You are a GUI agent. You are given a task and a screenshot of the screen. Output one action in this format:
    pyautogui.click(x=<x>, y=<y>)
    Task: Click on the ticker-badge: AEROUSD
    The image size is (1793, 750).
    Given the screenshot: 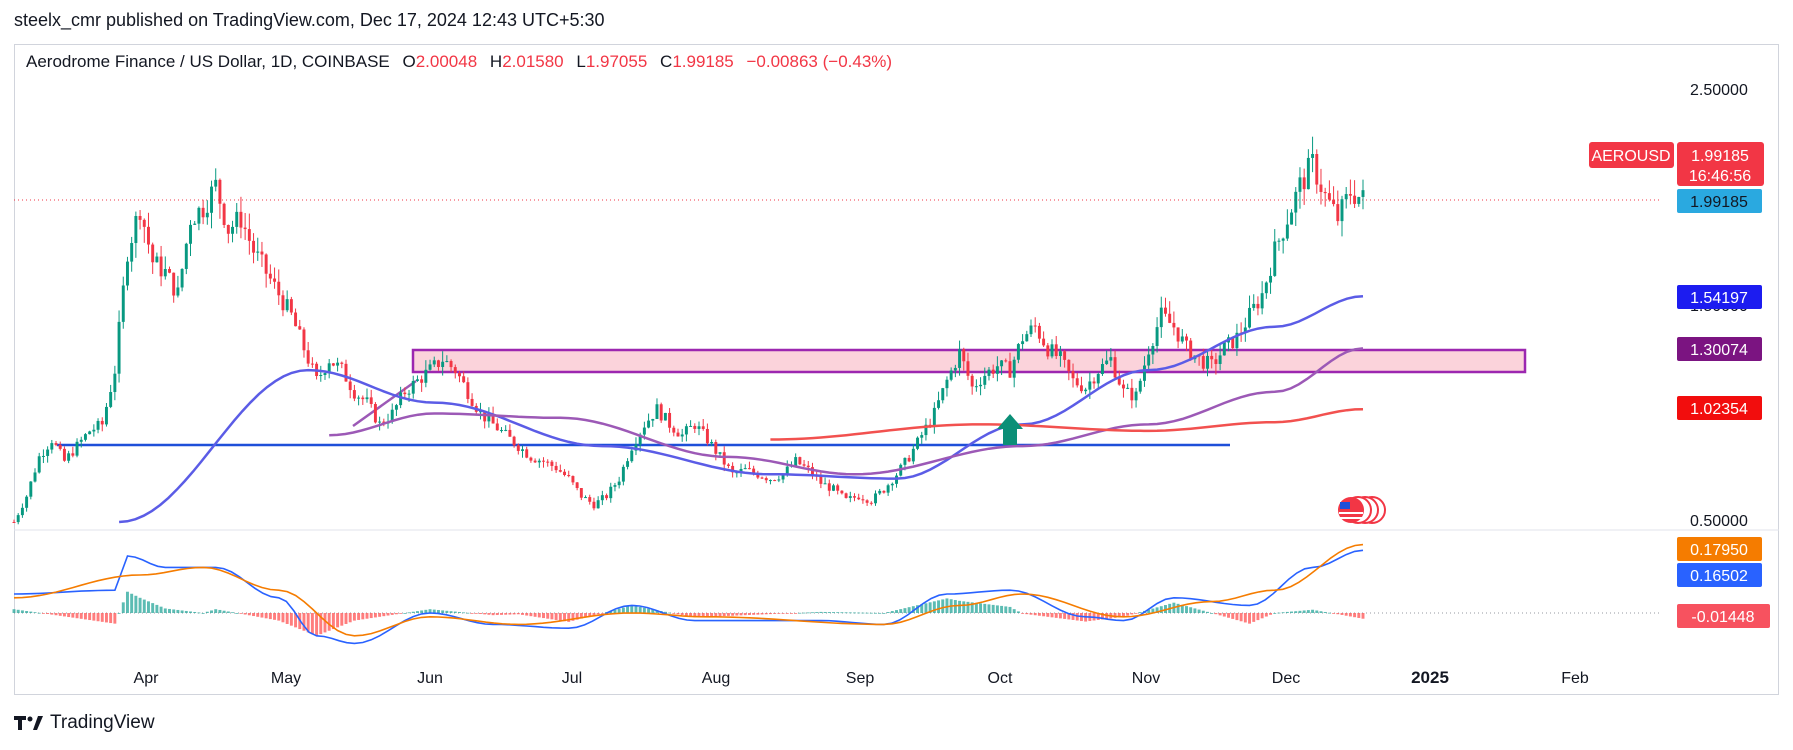 What is the action you would take?
    pyautogui.click(x=1631, y=155)
    